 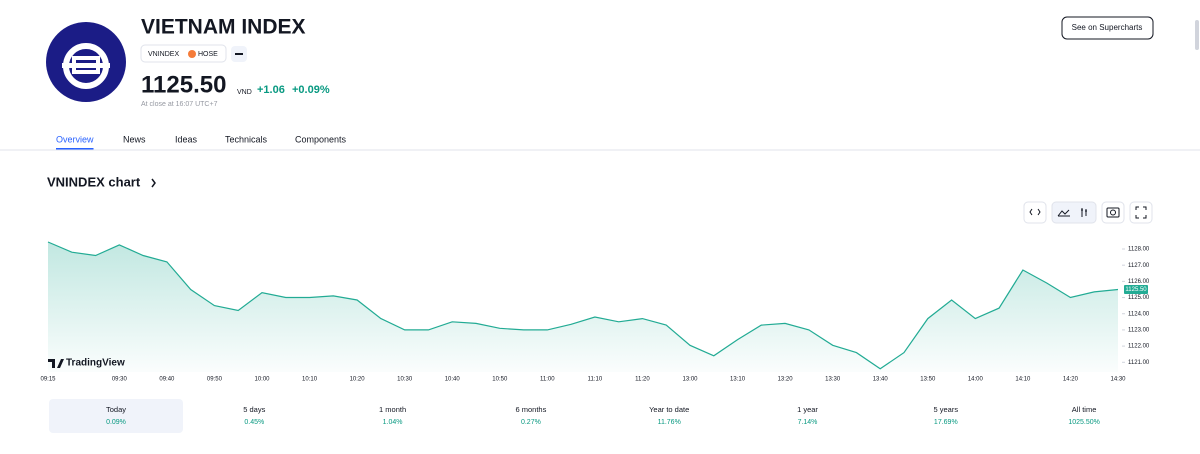 I want to click on x-tick-label: 10:00, so click(x=262, y=380).